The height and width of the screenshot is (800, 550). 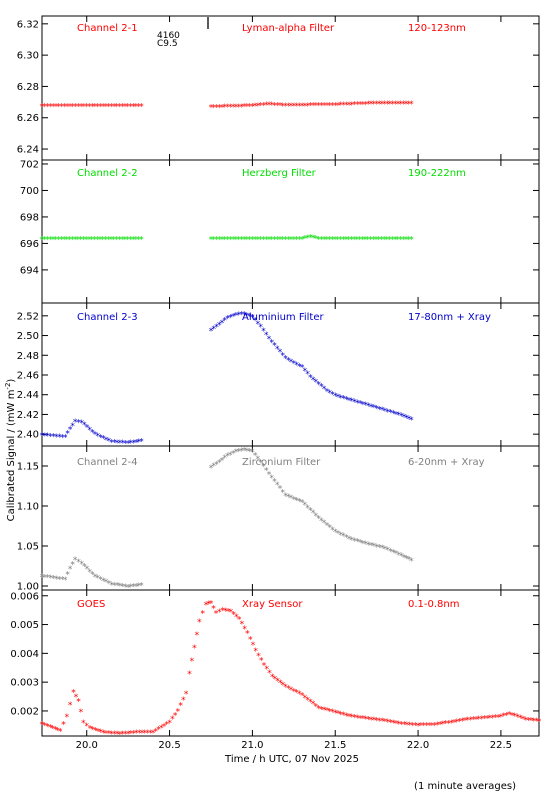 I want to click on y-tick-label: 700, so click(x=29, y=191).